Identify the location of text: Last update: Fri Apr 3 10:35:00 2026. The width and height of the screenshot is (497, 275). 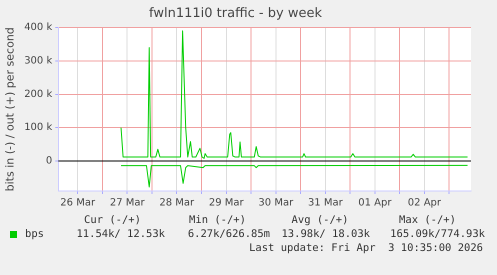
(366, 248).